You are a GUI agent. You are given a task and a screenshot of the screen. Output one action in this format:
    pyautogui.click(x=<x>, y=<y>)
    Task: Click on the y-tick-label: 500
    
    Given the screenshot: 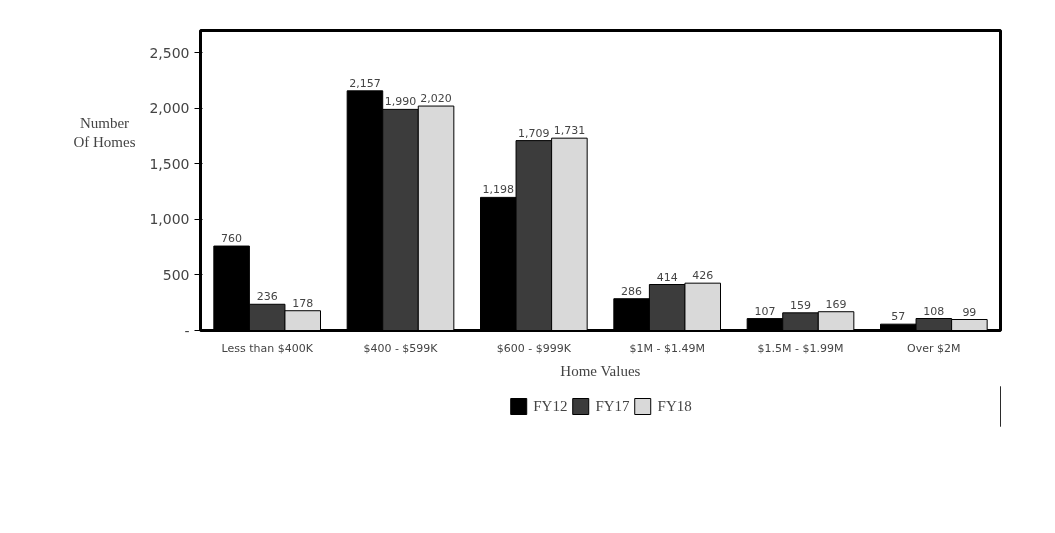 What is the action you would take?
    pyautogui.click(x=176, y=274)
    